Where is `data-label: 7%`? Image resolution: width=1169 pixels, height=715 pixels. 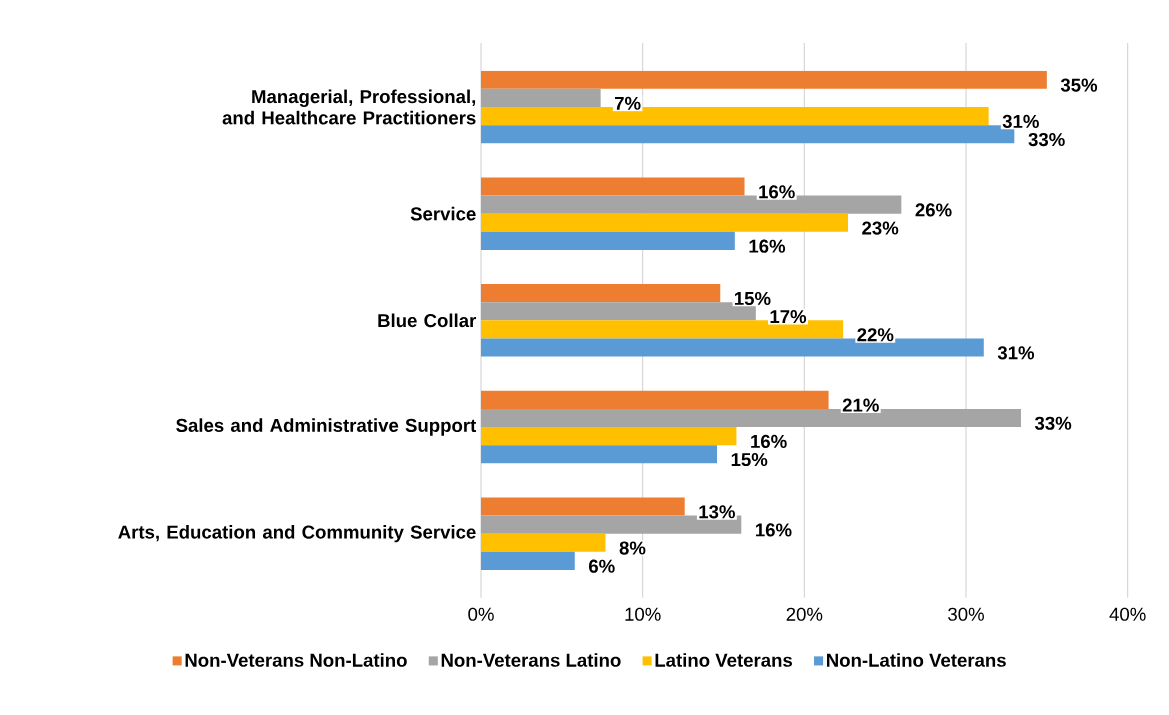 data-label: 7% is located at coordinates (627, 103).